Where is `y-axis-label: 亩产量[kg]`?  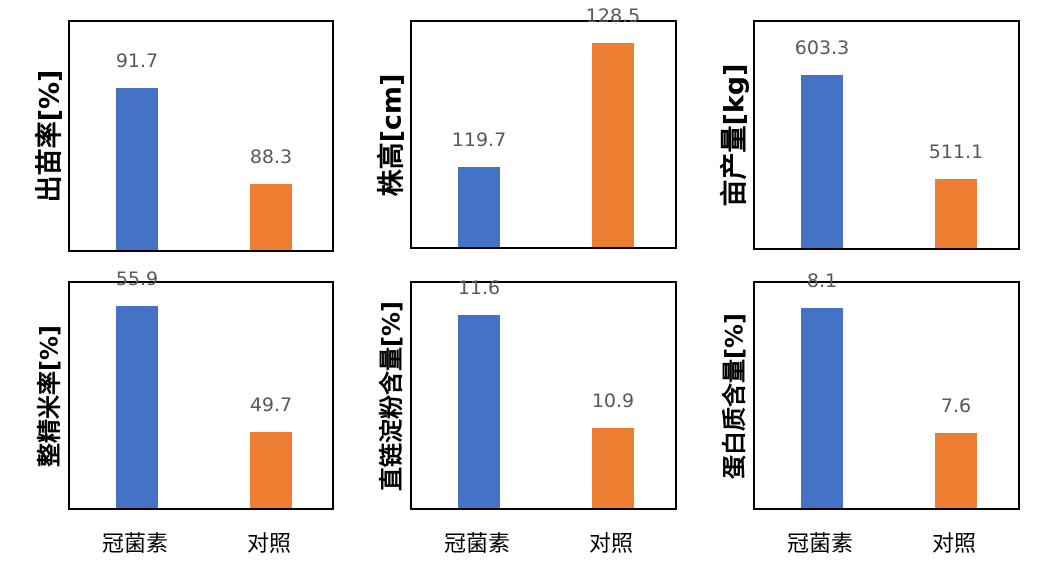
y-axis-label: 亩产量[kg] is located at coordinates (735, 135).